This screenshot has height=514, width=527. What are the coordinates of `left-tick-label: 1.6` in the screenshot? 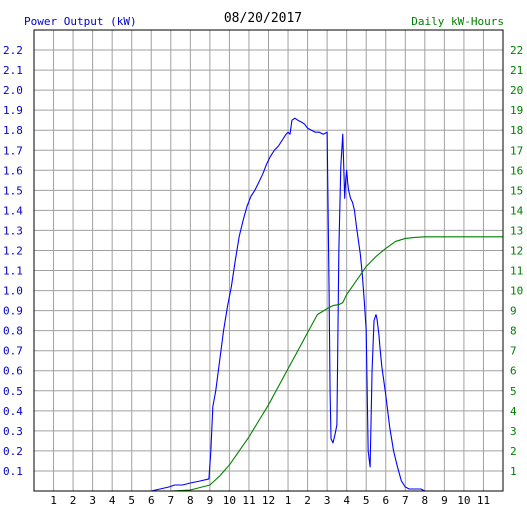 It's located at (13, 170).